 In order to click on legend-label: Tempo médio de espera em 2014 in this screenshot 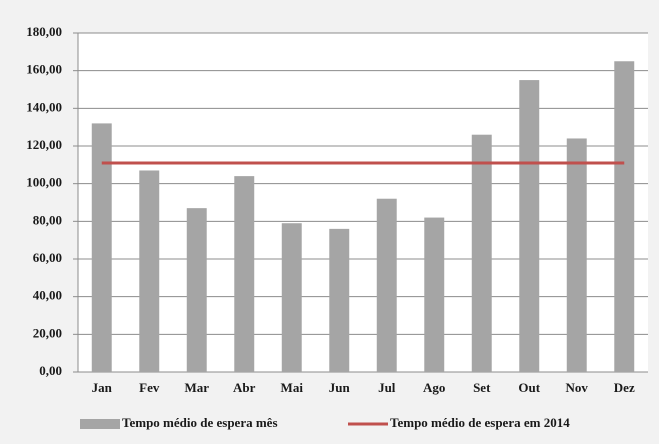, I will do `click(480, 422)`.